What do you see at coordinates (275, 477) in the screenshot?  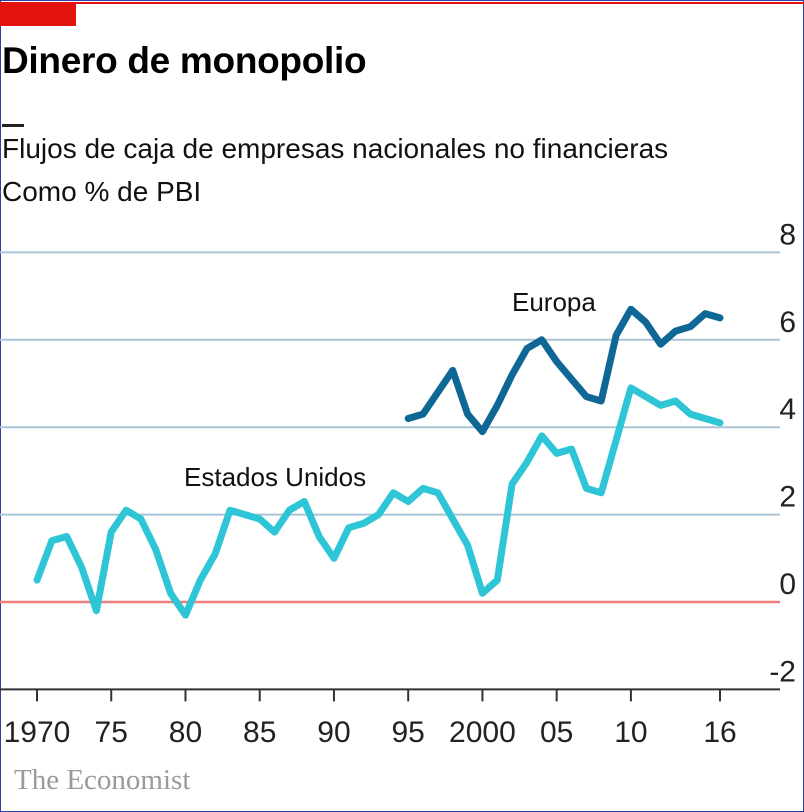 I see `series-label-estados-unidos: Estados Unidos` at bounding box center [275, 477].